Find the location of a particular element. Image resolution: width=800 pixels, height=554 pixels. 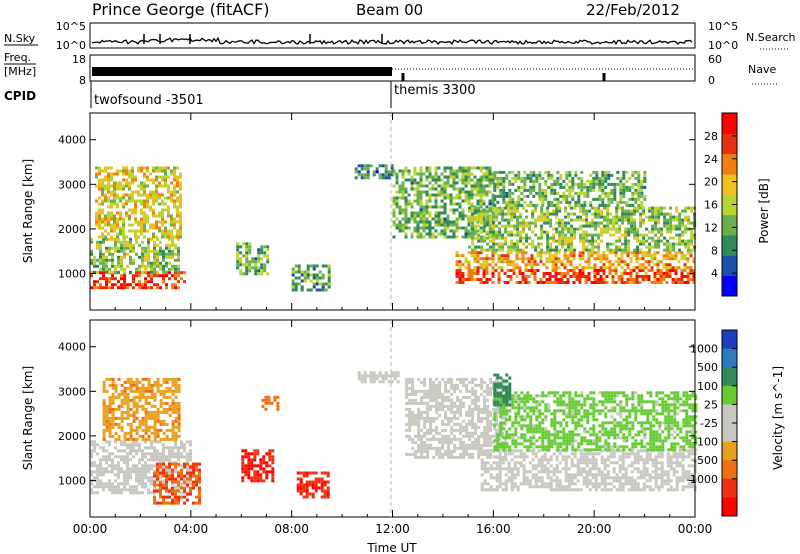

time-axis-label: Time UT is located at coordinates (391, 547).